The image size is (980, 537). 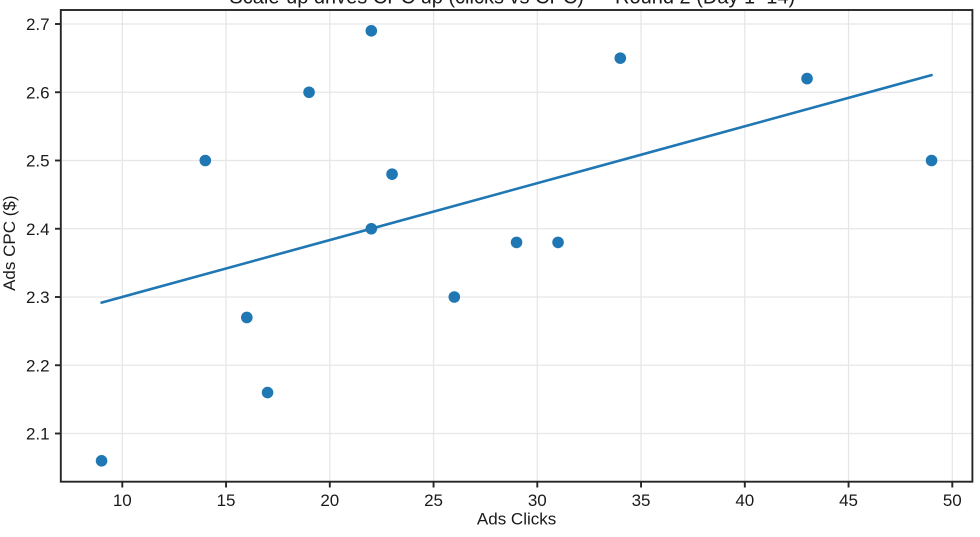 What do you see at coordinates (122, 500) in the screenshot?
I see `svg-text: 10` at bounding box center [122, 500].